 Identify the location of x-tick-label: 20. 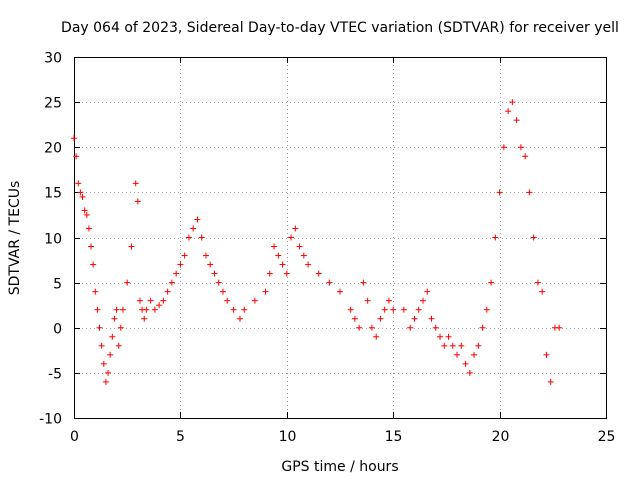
(501, 437).